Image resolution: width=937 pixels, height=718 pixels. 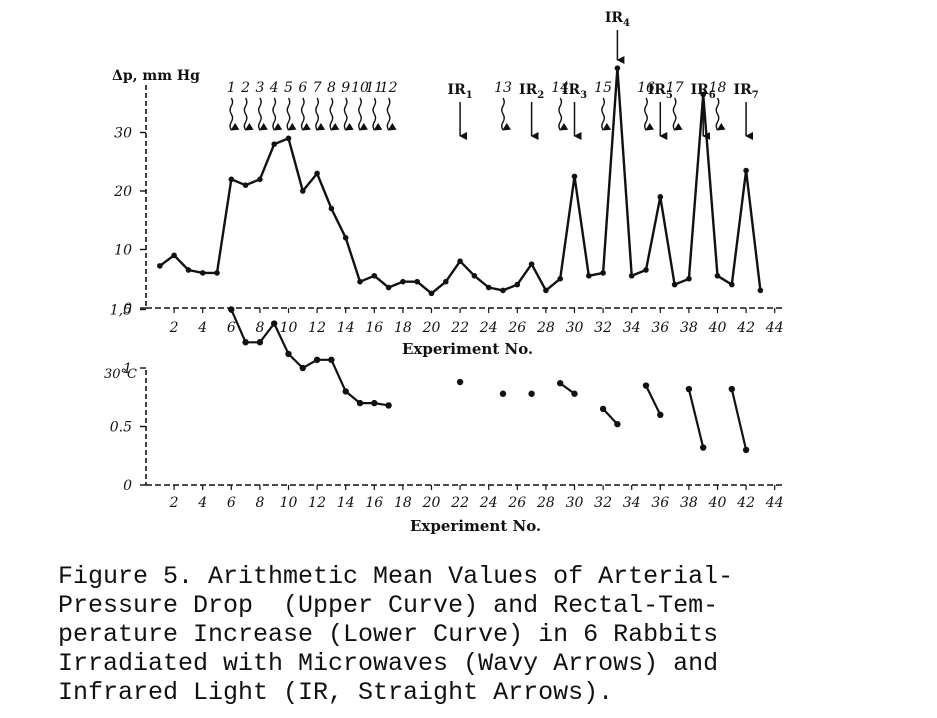 I want to click on upper-x-tick-label: 22, so click(x=459, y=328).